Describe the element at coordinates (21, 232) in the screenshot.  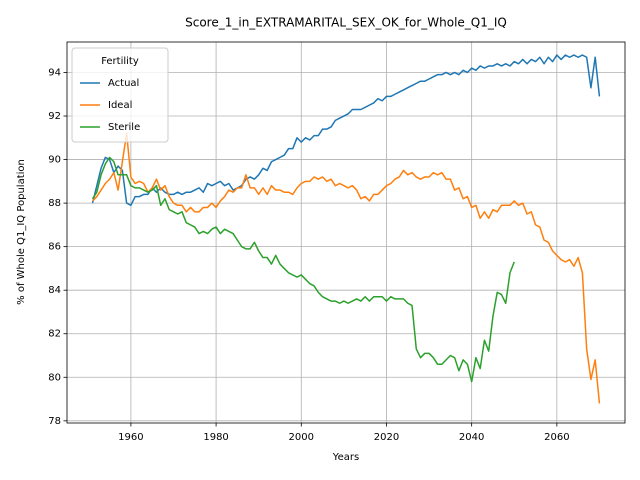
I see `y-axis-label: % of Whole Q1_IQ Population` at that location.